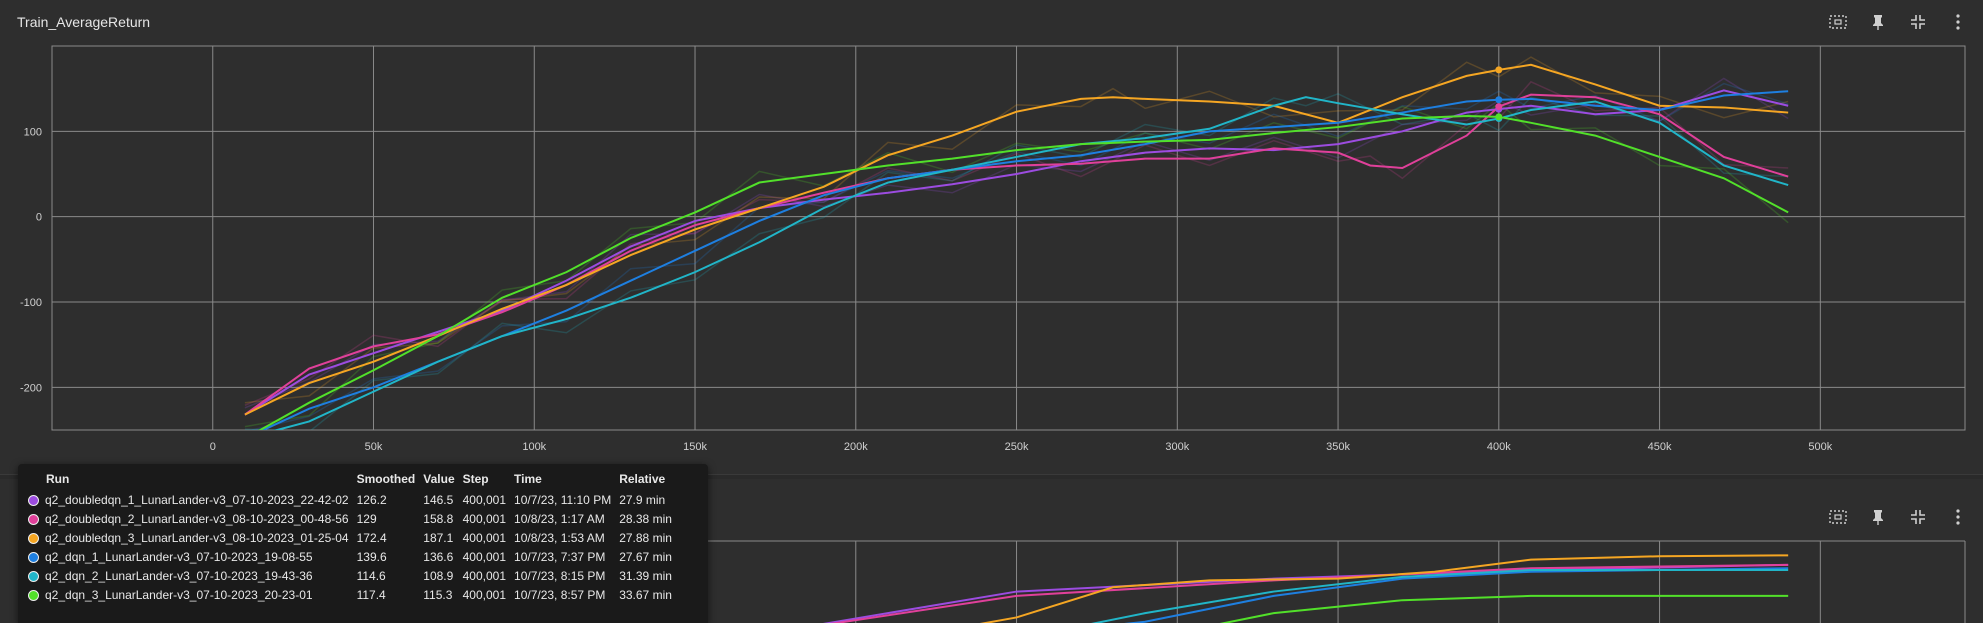 The image size is (1983, 623). What do you see at coordinates (1898, 22) in the screenshot?
I see `chart-toolbar` at bounding box center [1898, 22].